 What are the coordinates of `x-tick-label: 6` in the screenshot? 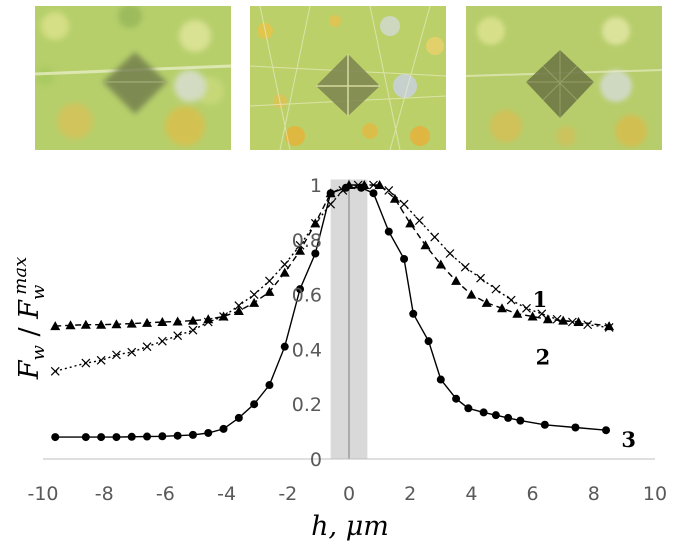 It's located at (533, 494).